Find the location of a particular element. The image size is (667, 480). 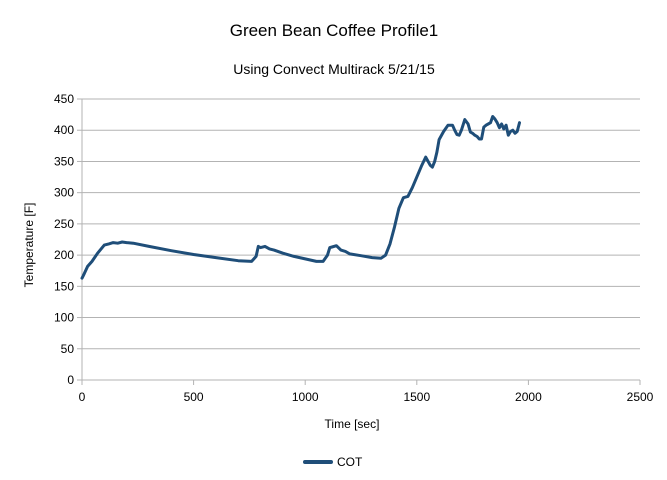

y-tick-label-300: 300 is located at coordinates (64, 193).